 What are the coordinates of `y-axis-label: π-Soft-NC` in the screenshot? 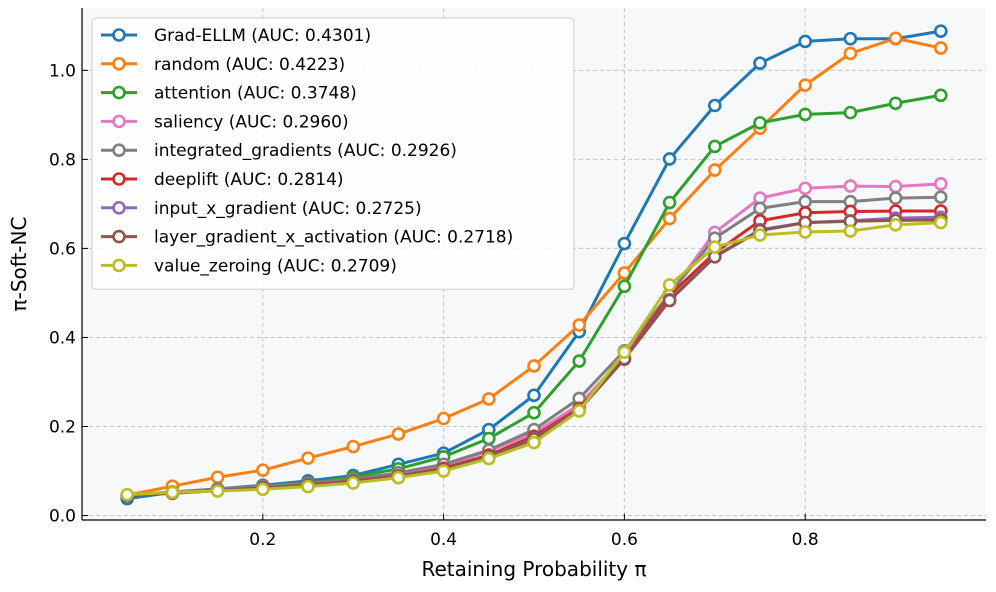 It's located at (19, 264).